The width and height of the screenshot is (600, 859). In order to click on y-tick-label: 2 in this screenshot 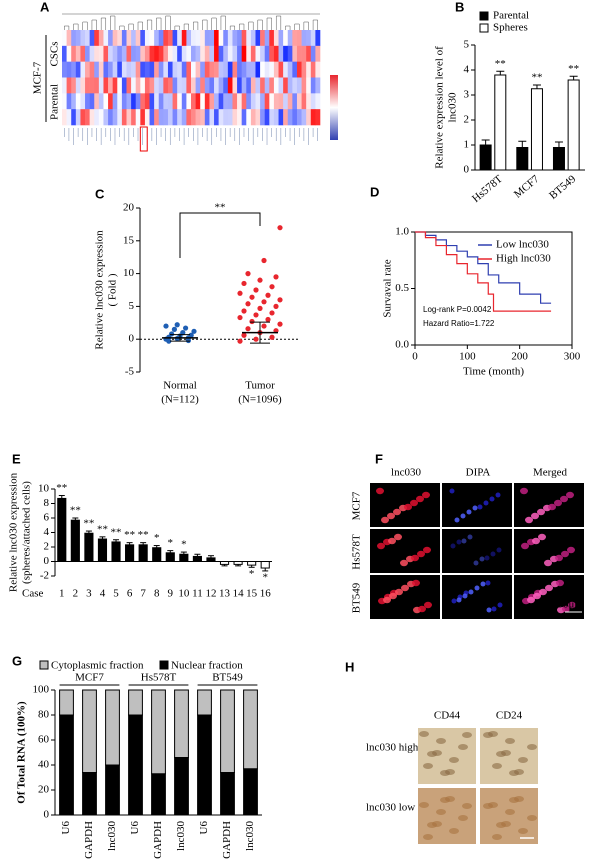, I will do `click(467, 120)`.